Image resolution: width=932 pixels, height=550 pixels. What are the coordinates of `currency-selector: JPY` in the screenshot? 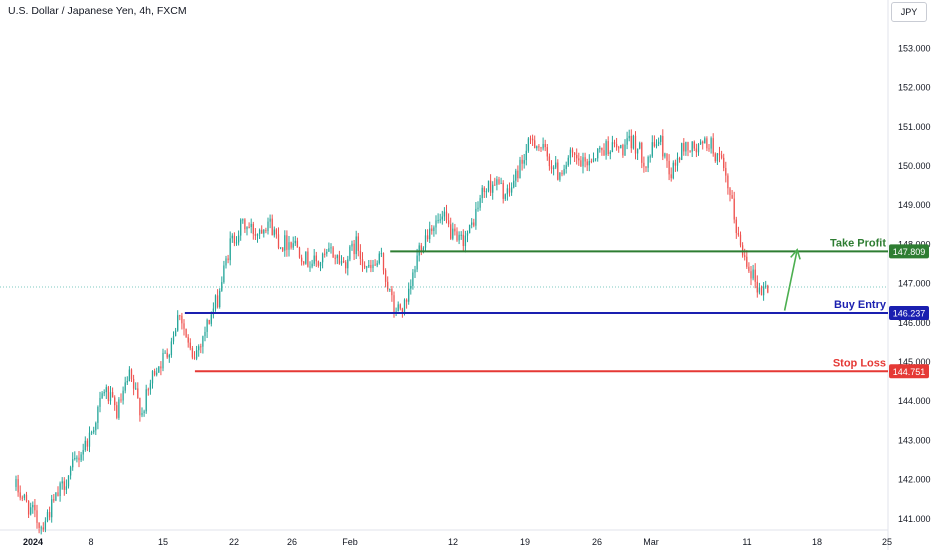 It's located at (909, 12).